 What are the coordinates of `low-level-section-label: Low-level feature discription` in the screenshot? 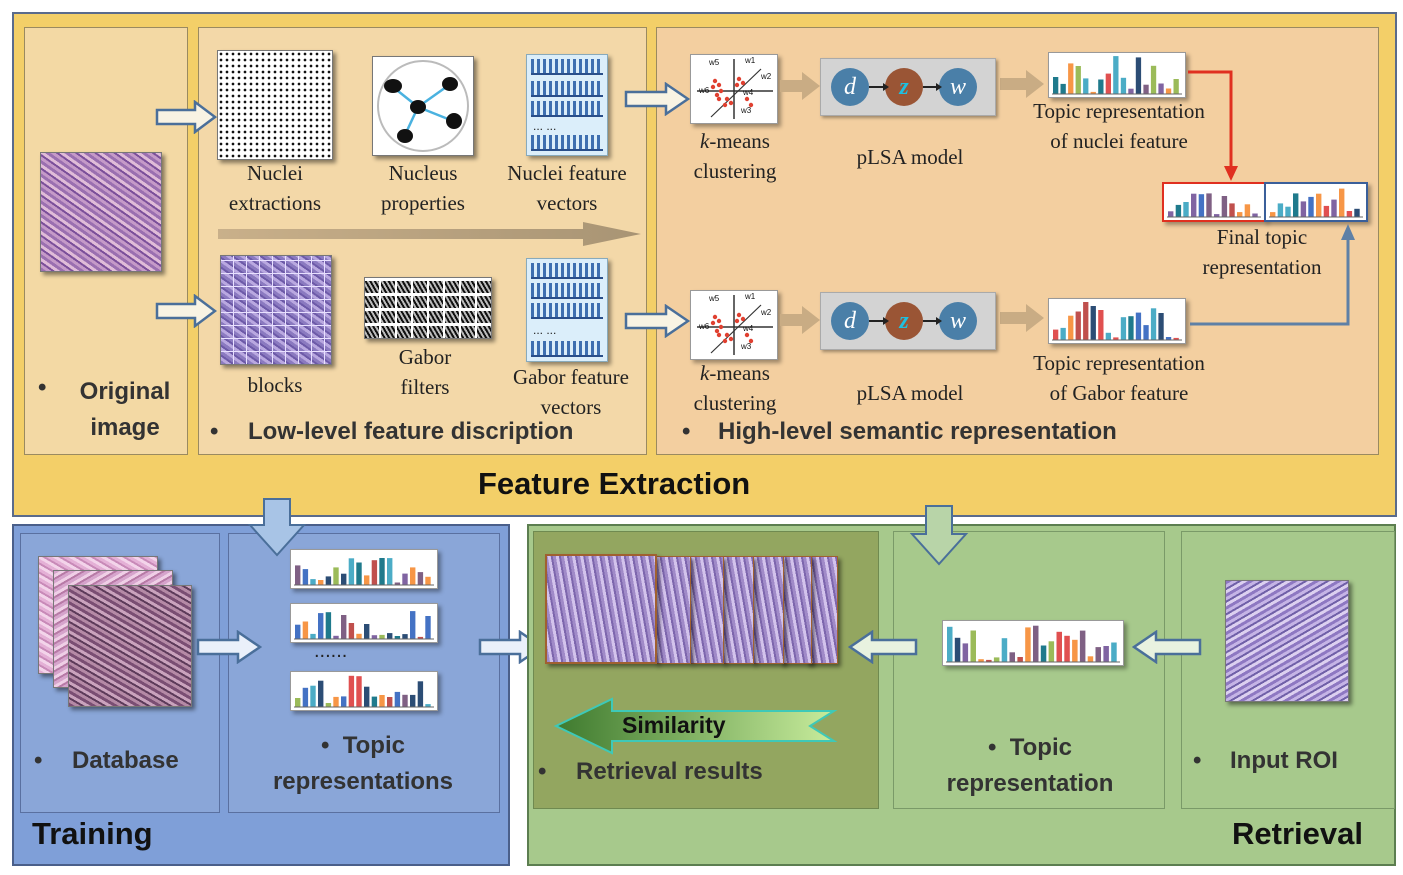 It's located at (411, 431).